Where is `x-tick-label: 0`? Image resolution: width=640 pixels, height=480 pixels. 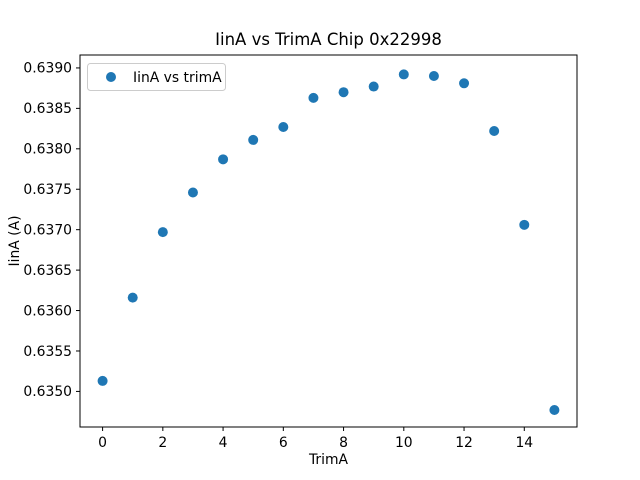 x-tick-label: 0 is located at coordinates (102, 443).